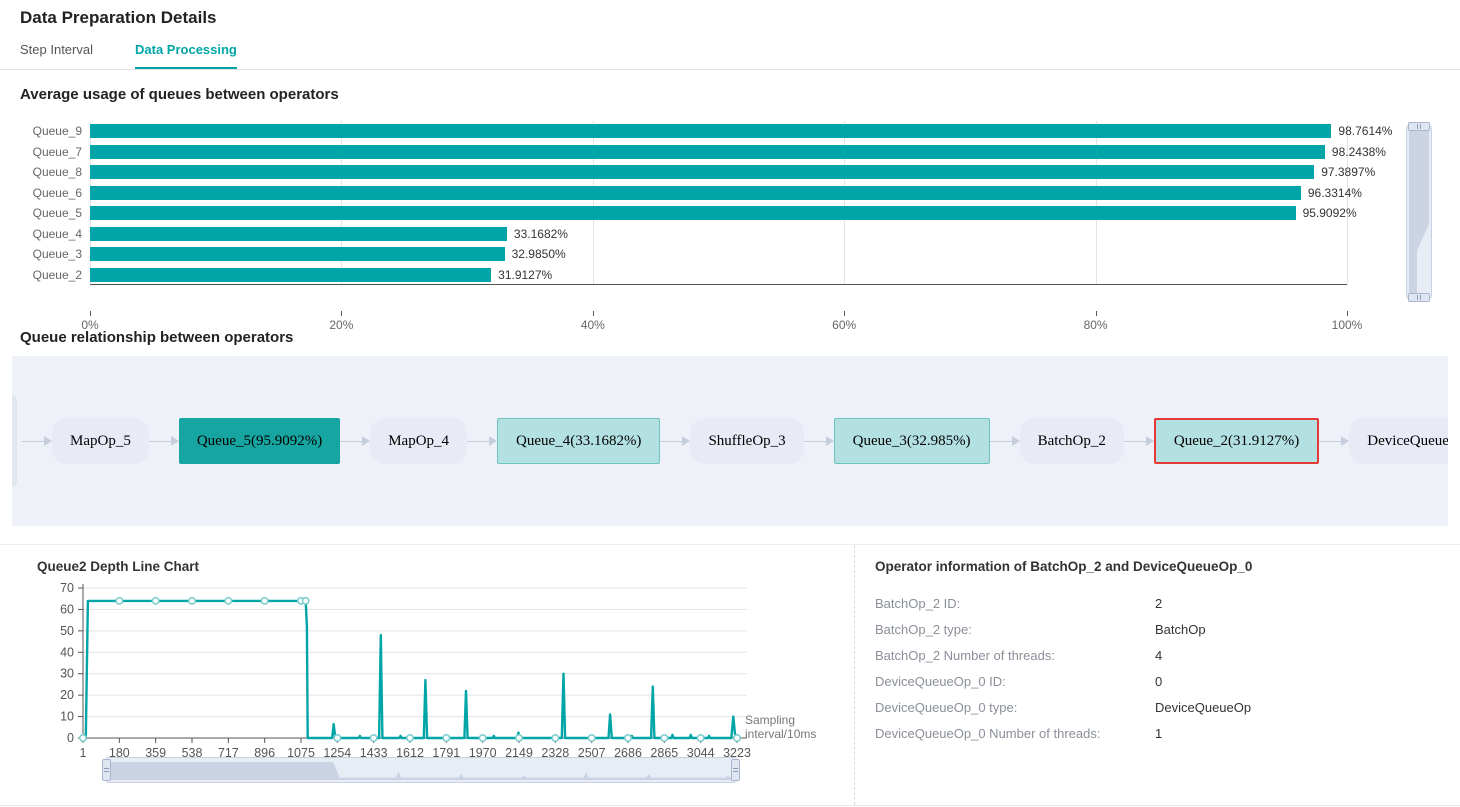  What do you see at coordinates (1358, 151) in the screenshot?
I see `bar-value-label: 98.2438%` at bounding box center [1358, 151].